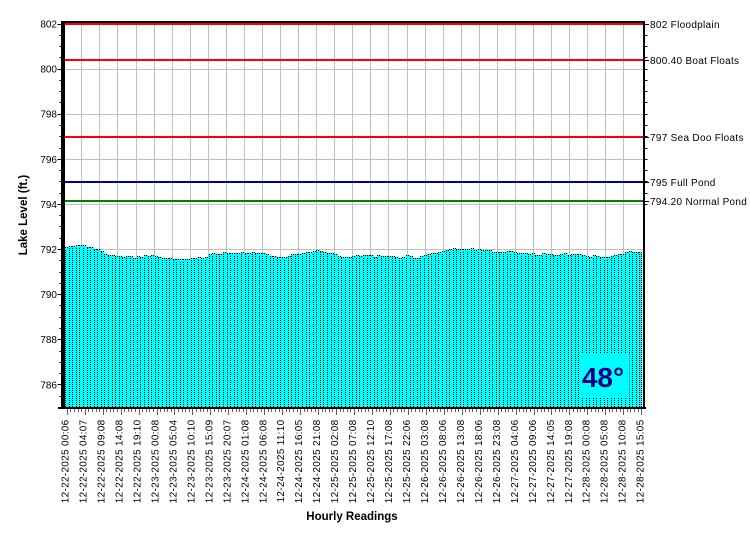  I want to click on svg-text: 12-27-2025 14:05, so click(551, 461).